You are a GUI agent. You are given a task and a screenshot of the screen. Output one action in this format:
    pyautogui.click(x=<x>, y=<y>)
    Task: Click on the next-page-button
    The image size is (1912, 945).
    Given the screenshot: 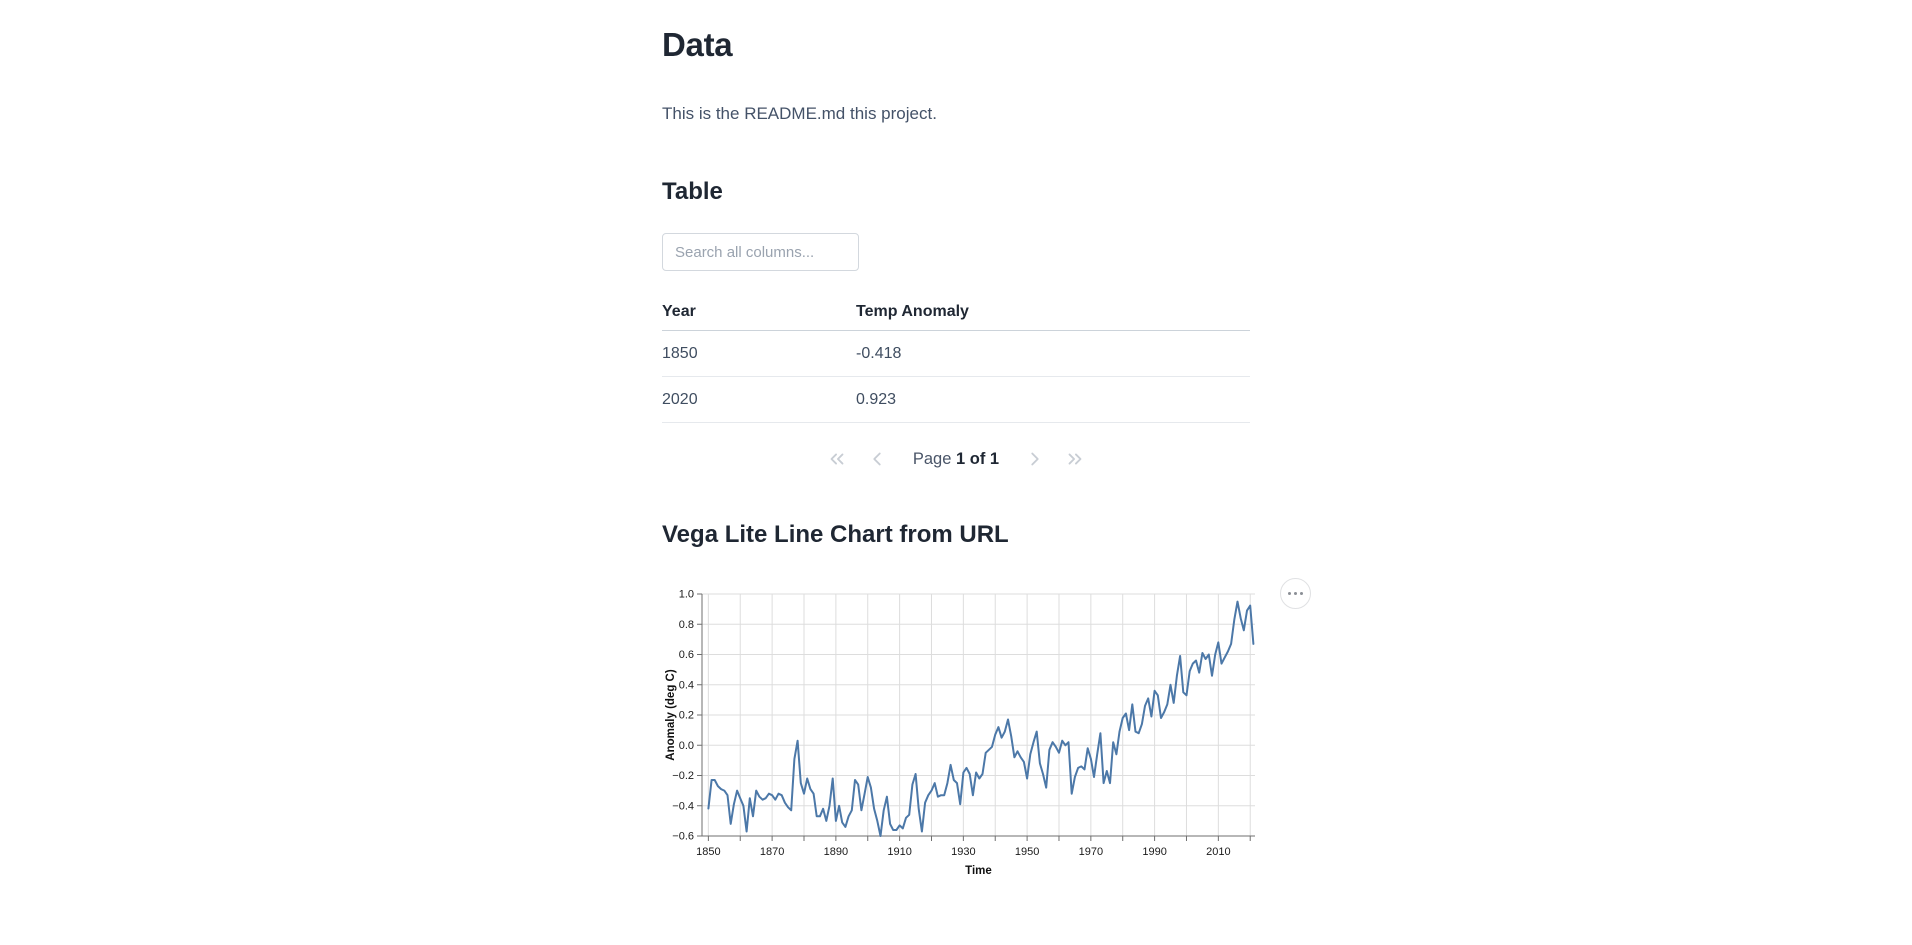 What is the action you would take?
    pyautogui.click(x=1035, y=459)
    